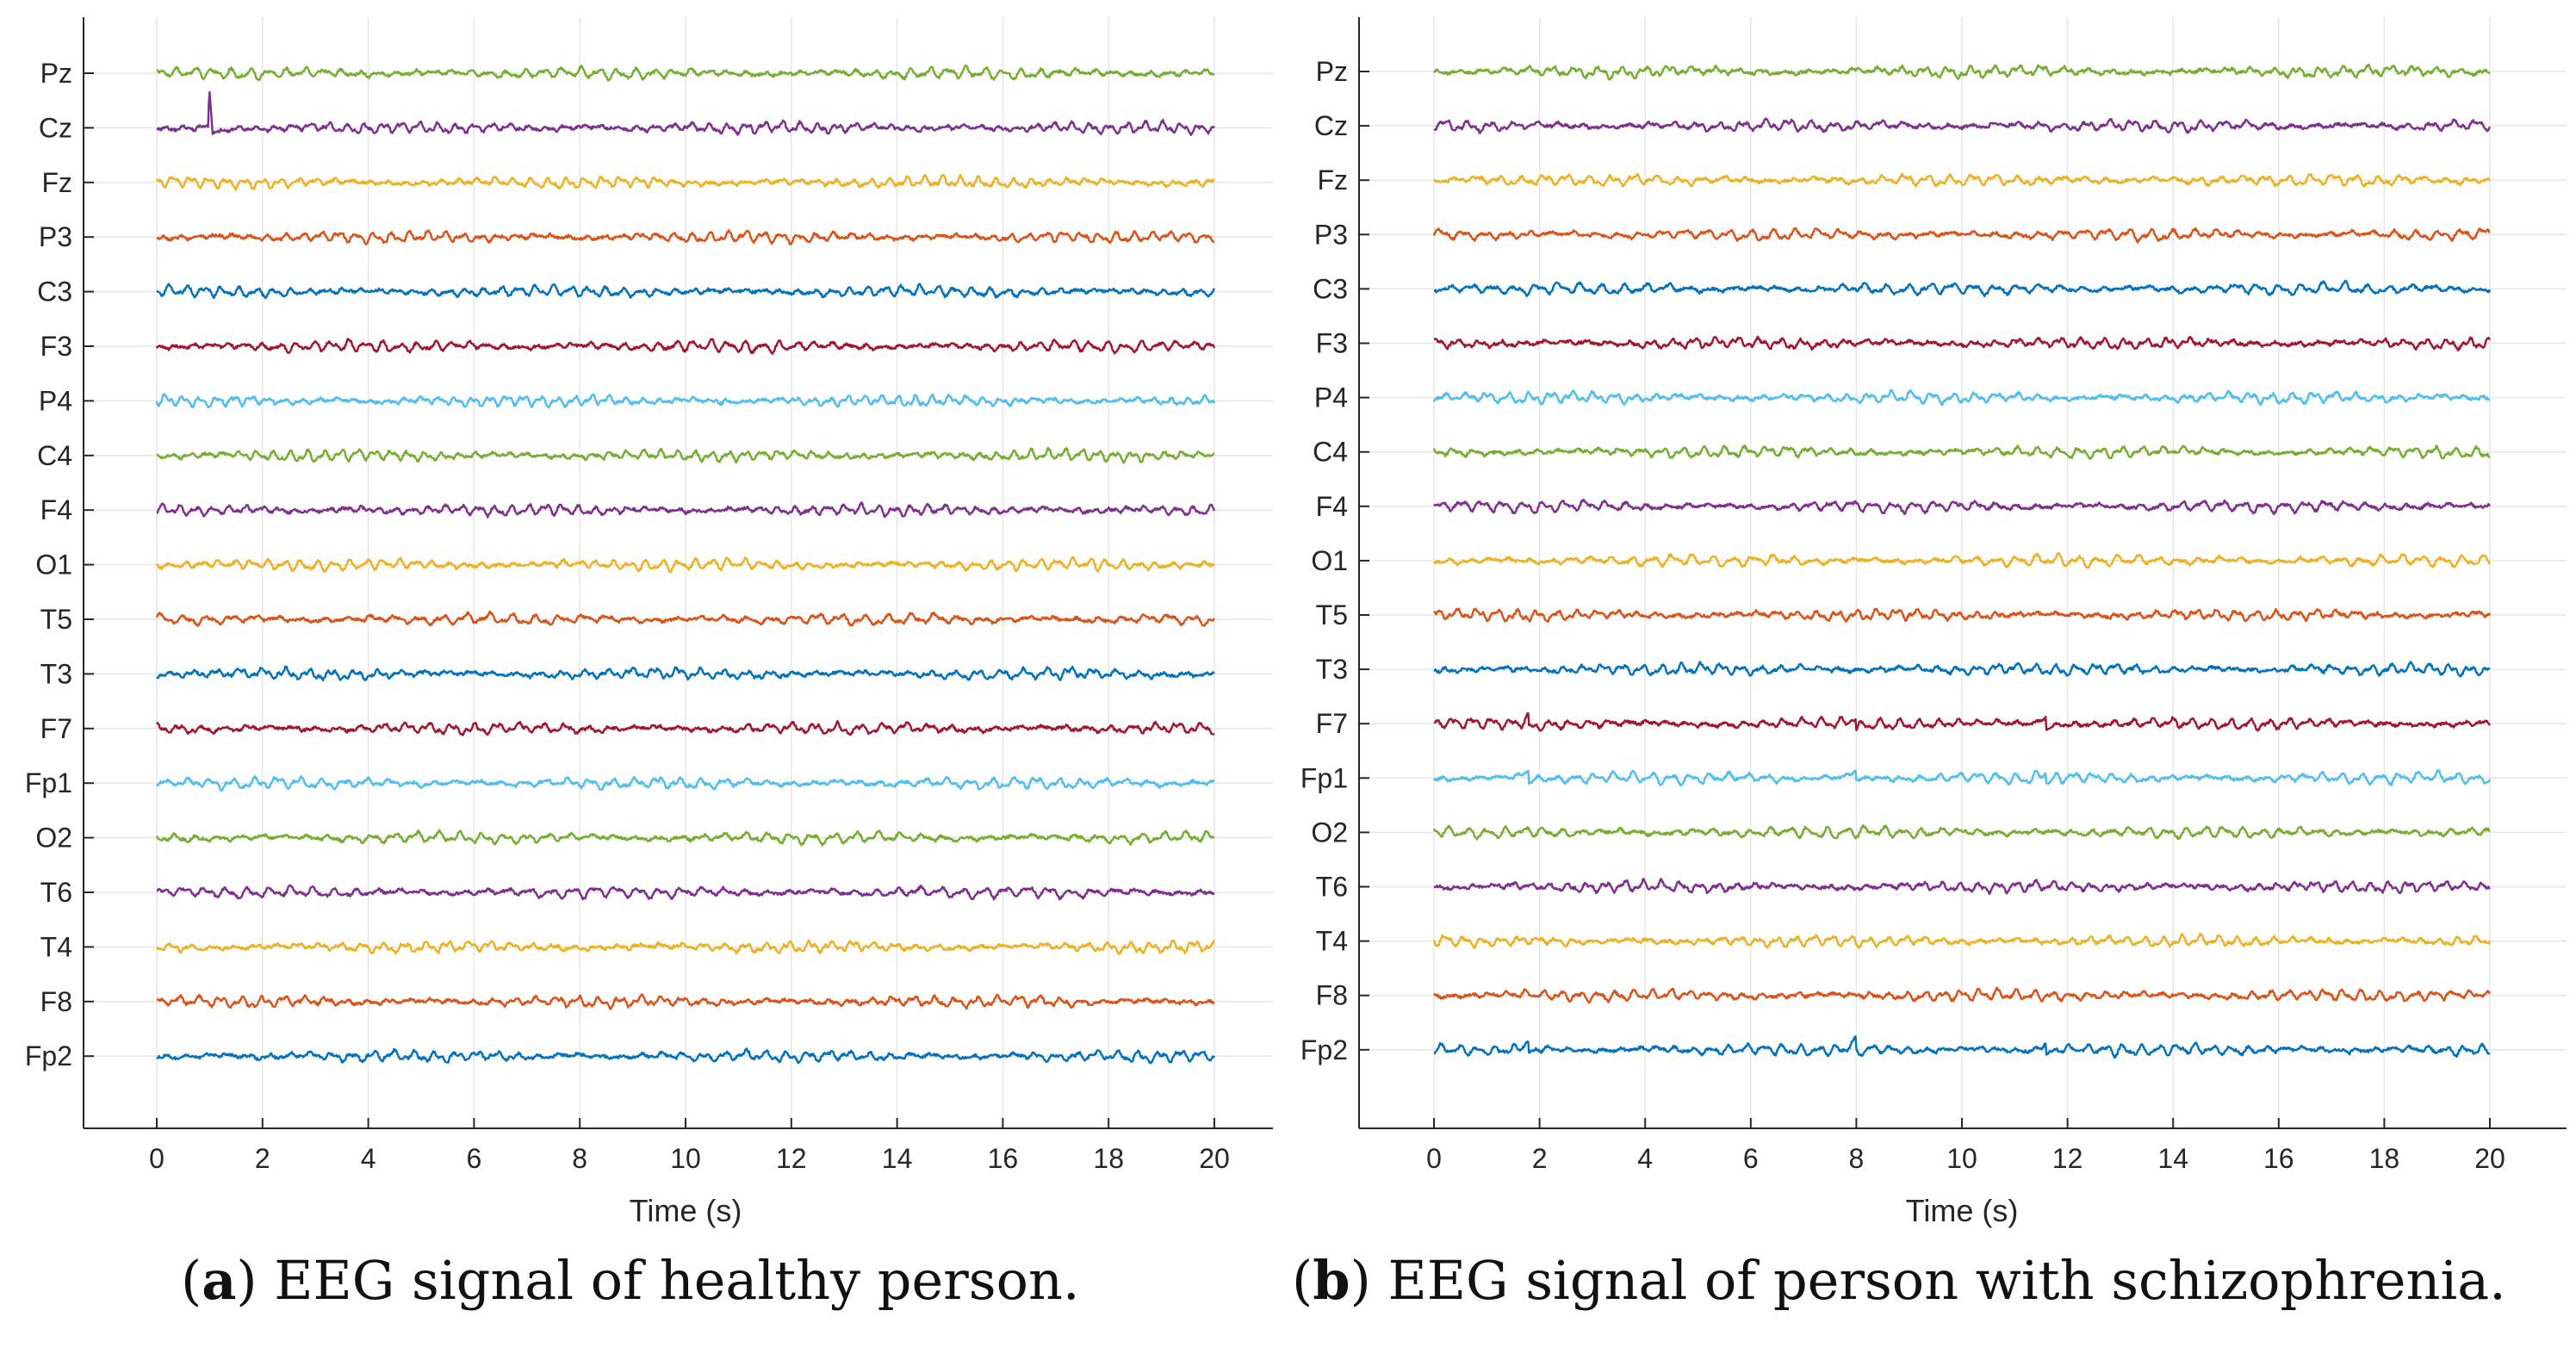  What do you see at coordinates (658, 1280) in the screenshot?
I see `caption-a-text: ) EEG signal of healthy person.` at bounding box center [658, 1280].